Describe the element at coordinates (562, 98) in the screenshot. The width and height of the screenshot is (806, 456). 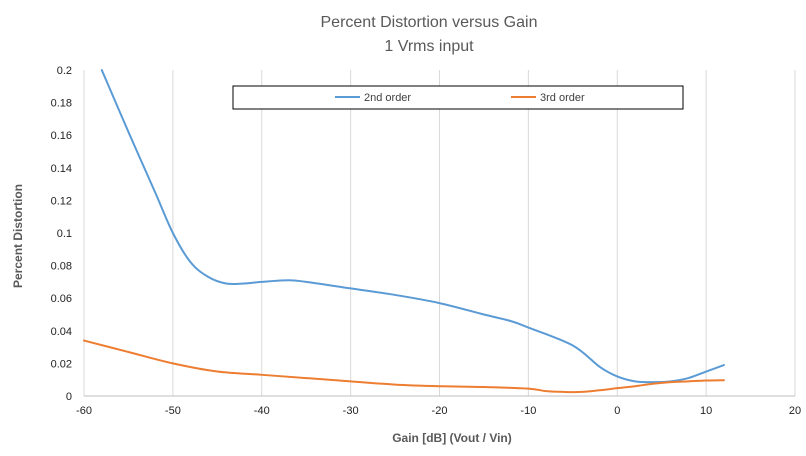
I see `legend-label-3rd-order: 3rd order` at that location.